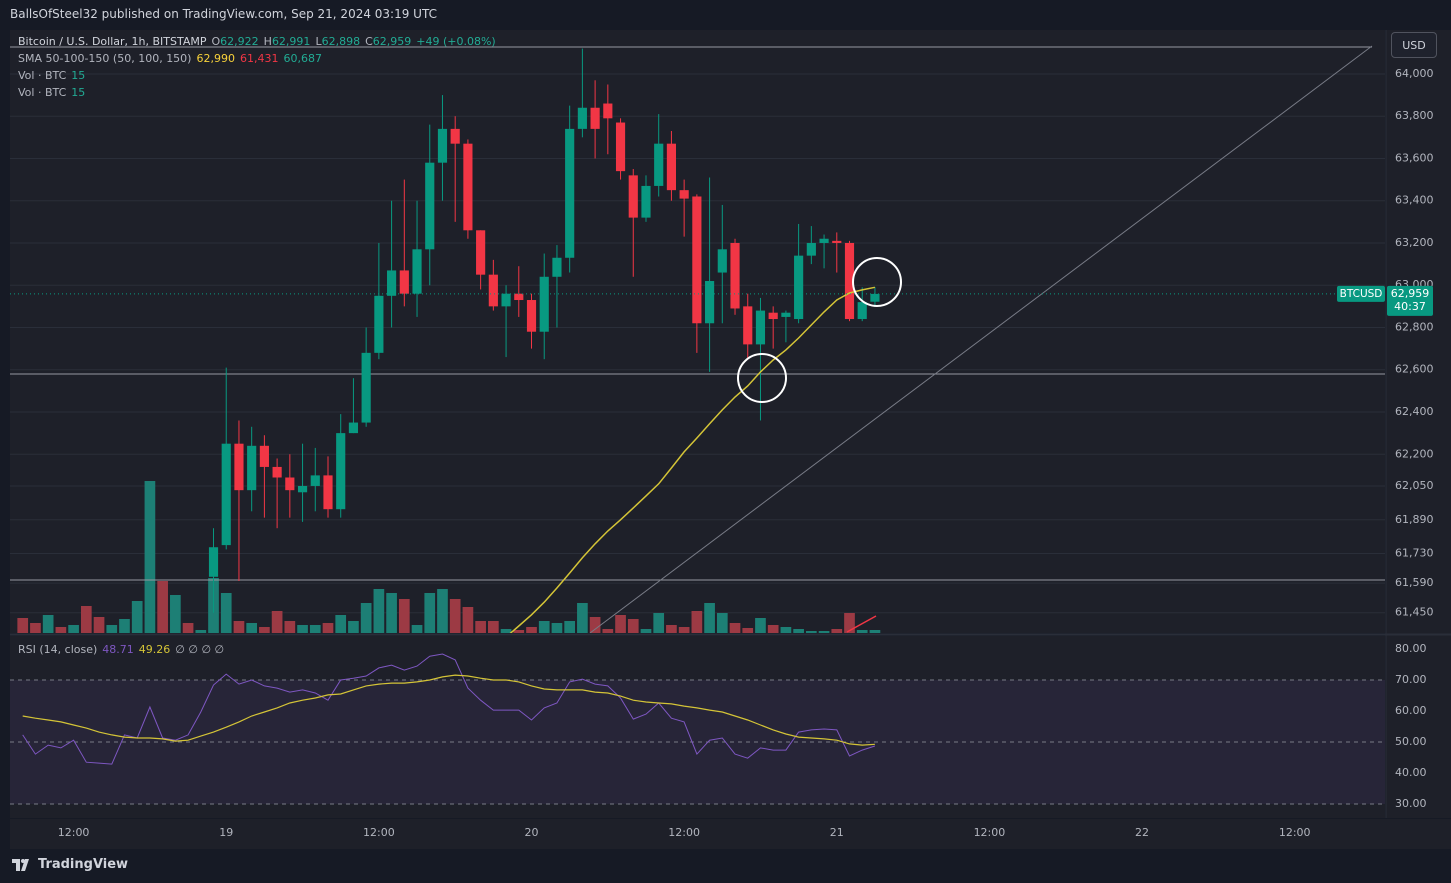  I want to click on legend-vol: Vol · BTC 15, so click(51, 93).